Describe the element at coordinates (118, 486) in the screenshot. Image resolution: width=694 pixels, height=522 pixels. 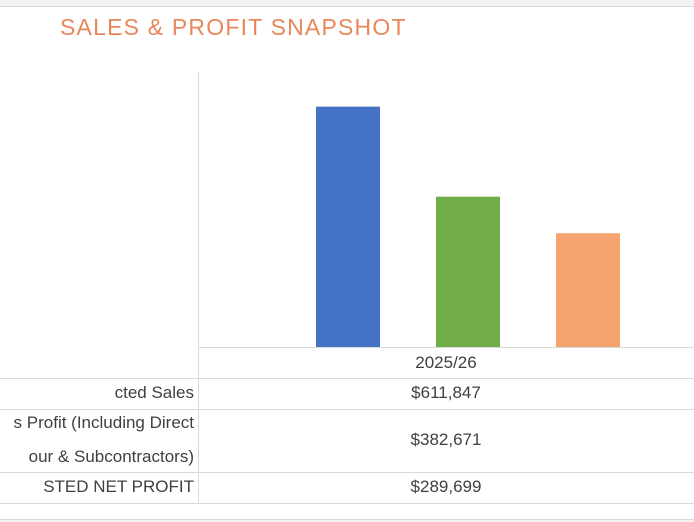
I see `row-label-net: STED NET PROFIT` at that location.